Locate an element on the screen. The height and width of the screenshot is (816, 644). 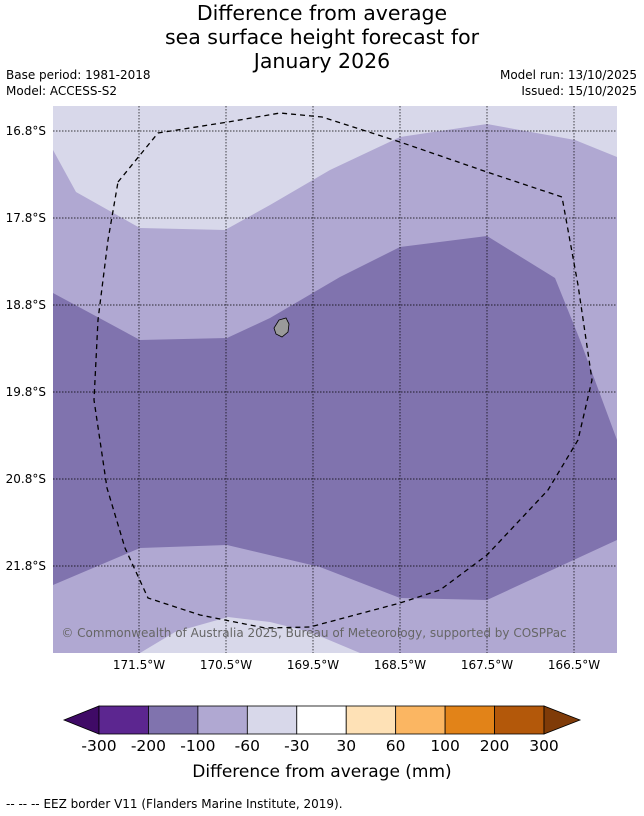
lat-label: 19.8°S is located at coordinates (26, 392).